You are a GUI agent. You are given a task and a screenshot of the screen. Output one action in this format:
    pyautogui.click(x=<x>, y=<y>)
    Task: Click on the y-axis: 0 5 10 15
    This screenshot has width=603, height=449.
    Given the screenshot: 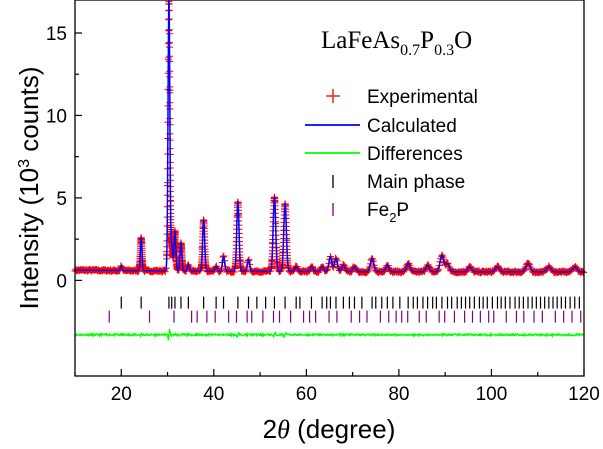 What is the action you would take?
    pyautogui.click(x=64, y=158)
    